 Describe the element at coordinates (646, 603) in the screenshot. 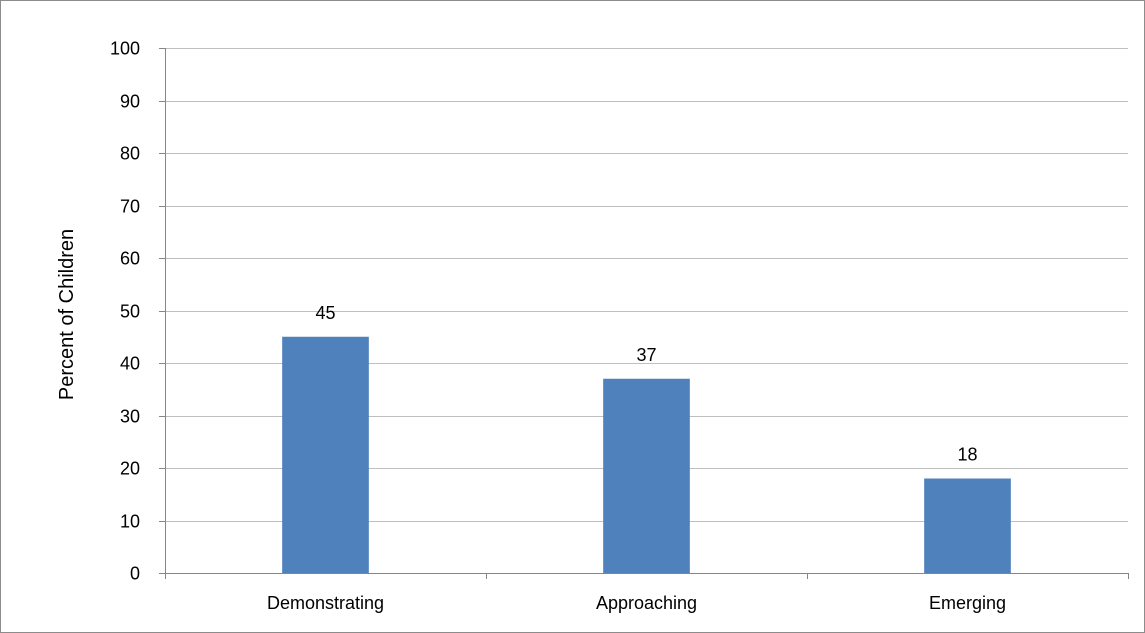

I see `x-tick-label: Approaching` at that location.